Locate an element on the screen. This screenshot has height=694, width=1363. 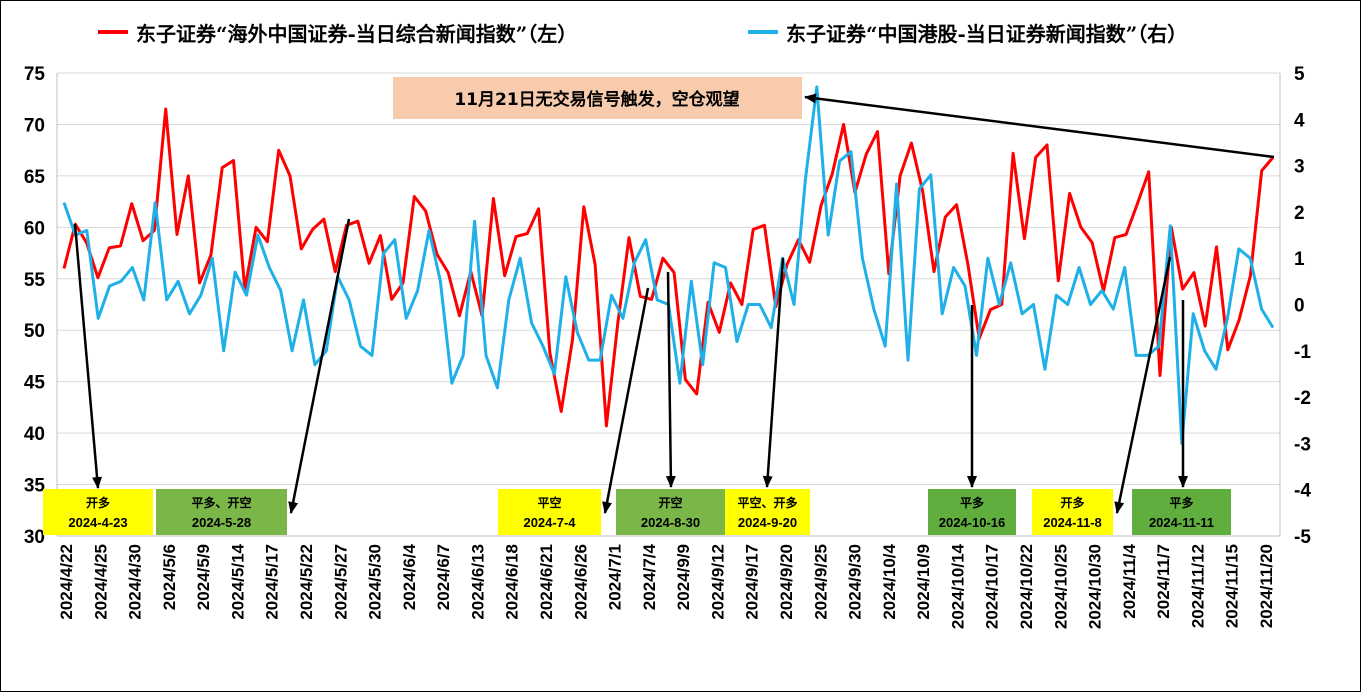
y-left-tick-label: 30 is located at coordinates (34, 537).